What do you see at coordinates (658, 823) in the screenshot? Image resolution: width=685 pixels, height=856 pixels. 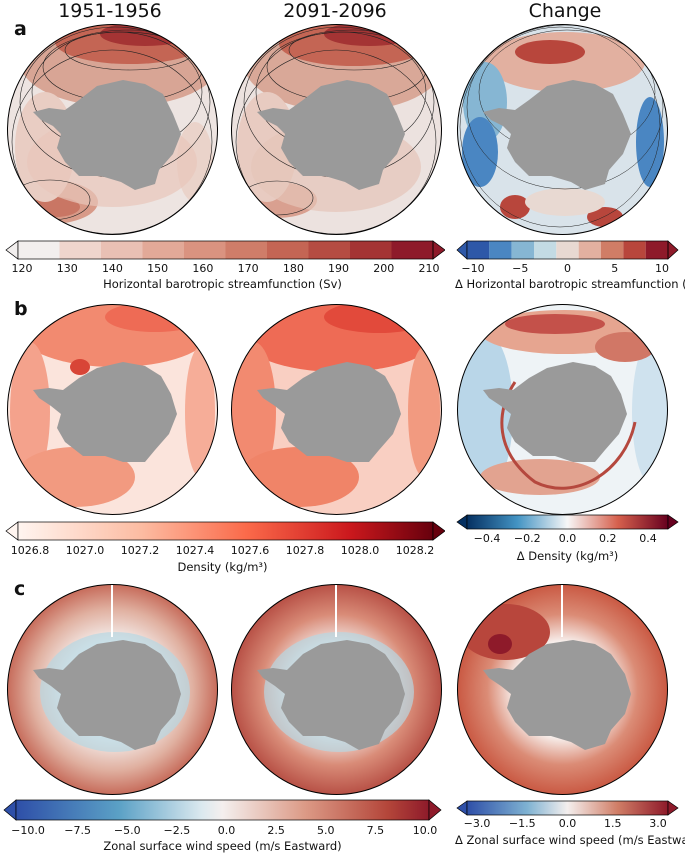 I see `colorbar-tick-label: 3.0` at bounding box center [658, 823].